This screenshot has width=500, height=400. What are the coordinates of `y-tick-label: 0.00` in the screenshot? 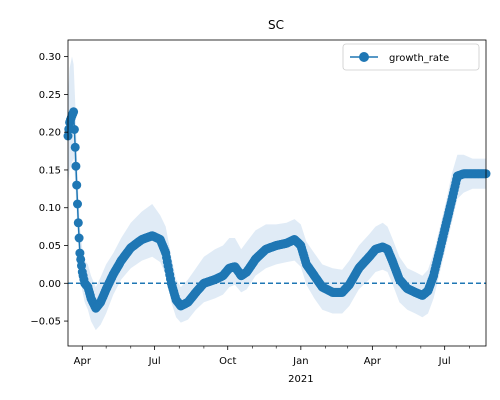 It's located at (50, 284).